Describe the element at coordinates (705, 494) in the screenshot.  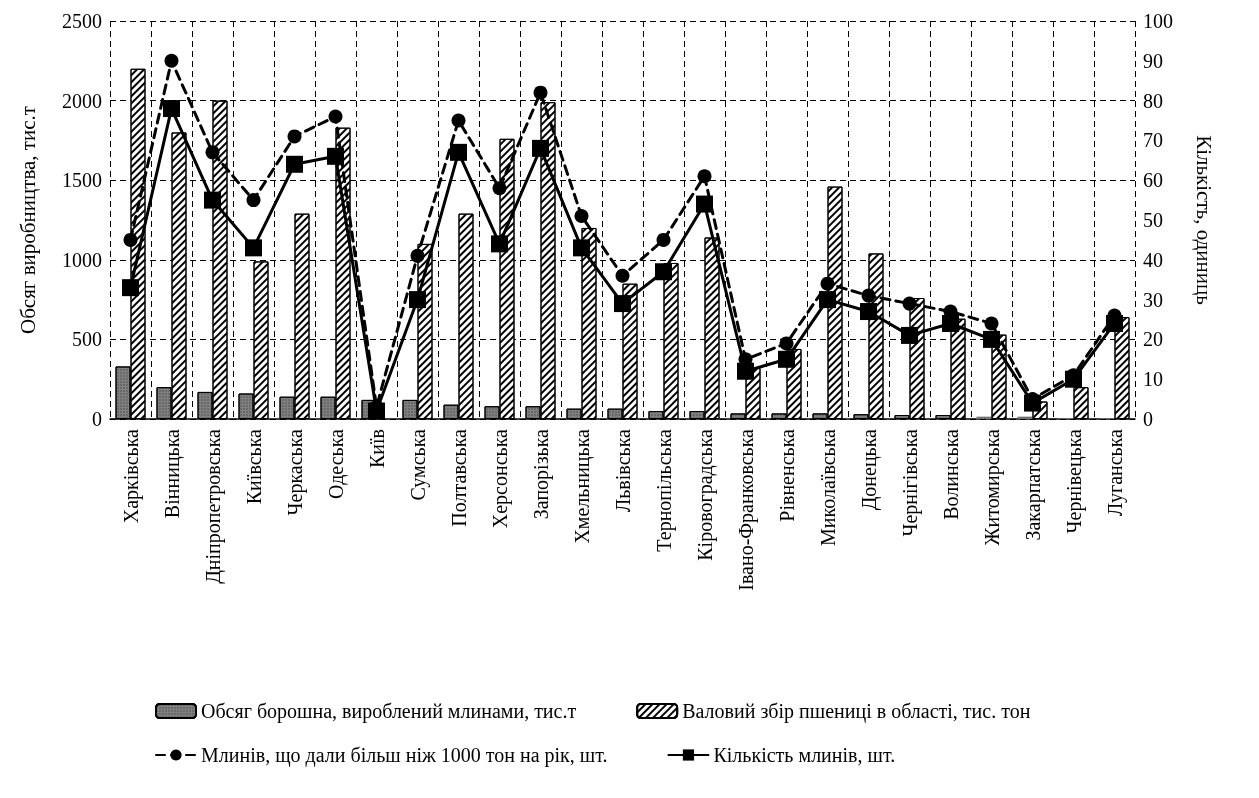
I see `x-tick-label: Кіровоградська` at that location.